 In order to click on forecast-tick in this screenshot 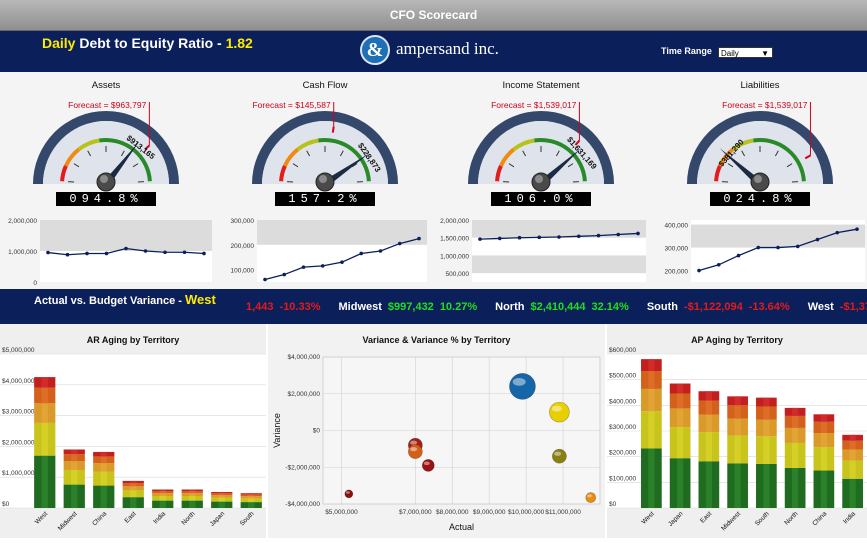, I will do `click(333, 130)`.